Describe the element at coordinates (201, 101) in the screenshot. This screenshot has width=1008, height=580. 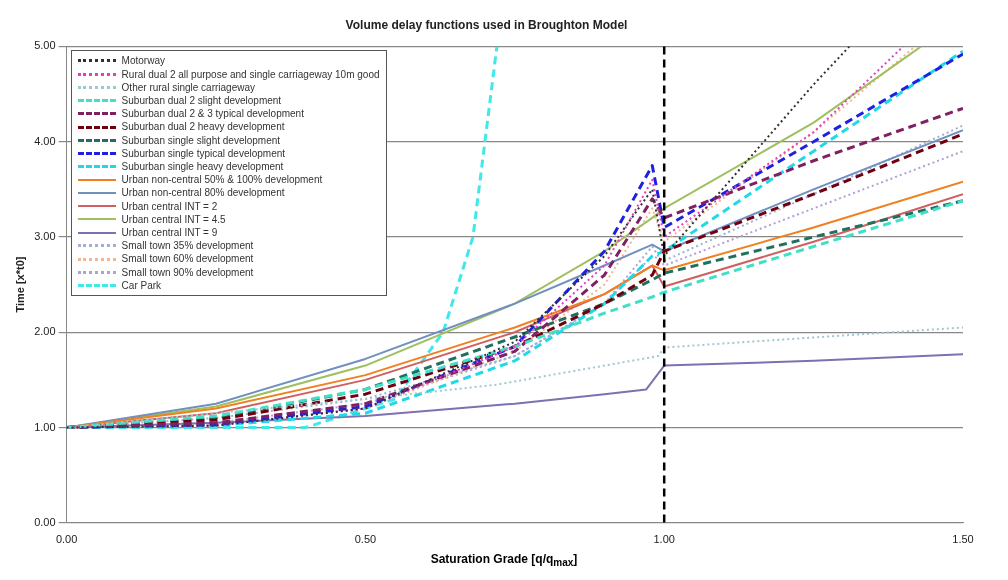
I see `legend-label: Suburban dual 2 slight development` at that location.